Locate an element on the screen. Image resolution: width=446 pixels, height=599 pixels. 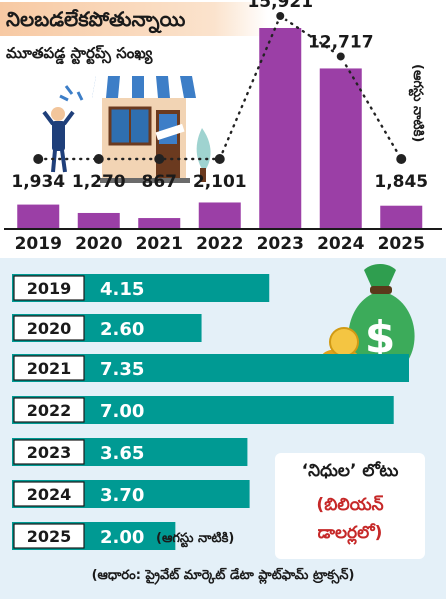
closures-value-2023: 15,921 is located at coordinates (280, 6).